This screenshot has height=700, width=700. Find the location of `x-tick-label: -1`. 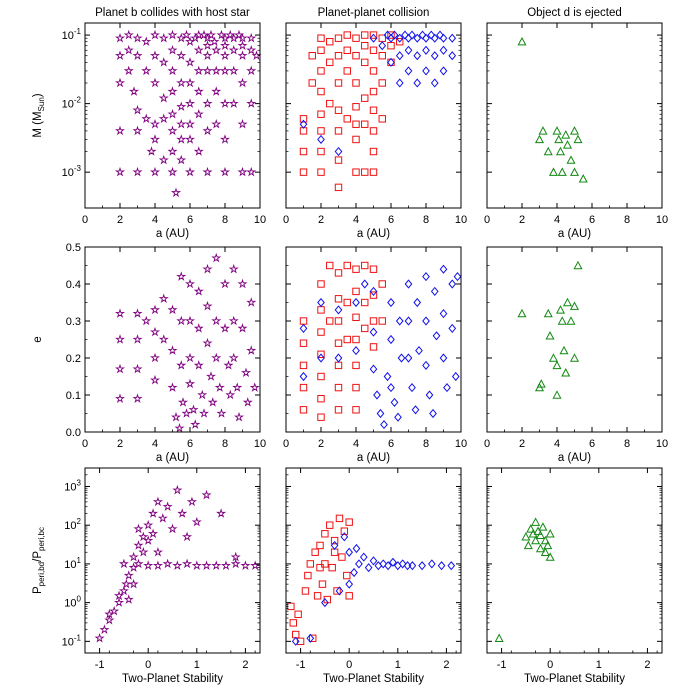

x-tick-label: -1 is located at coordinates (502, 665).